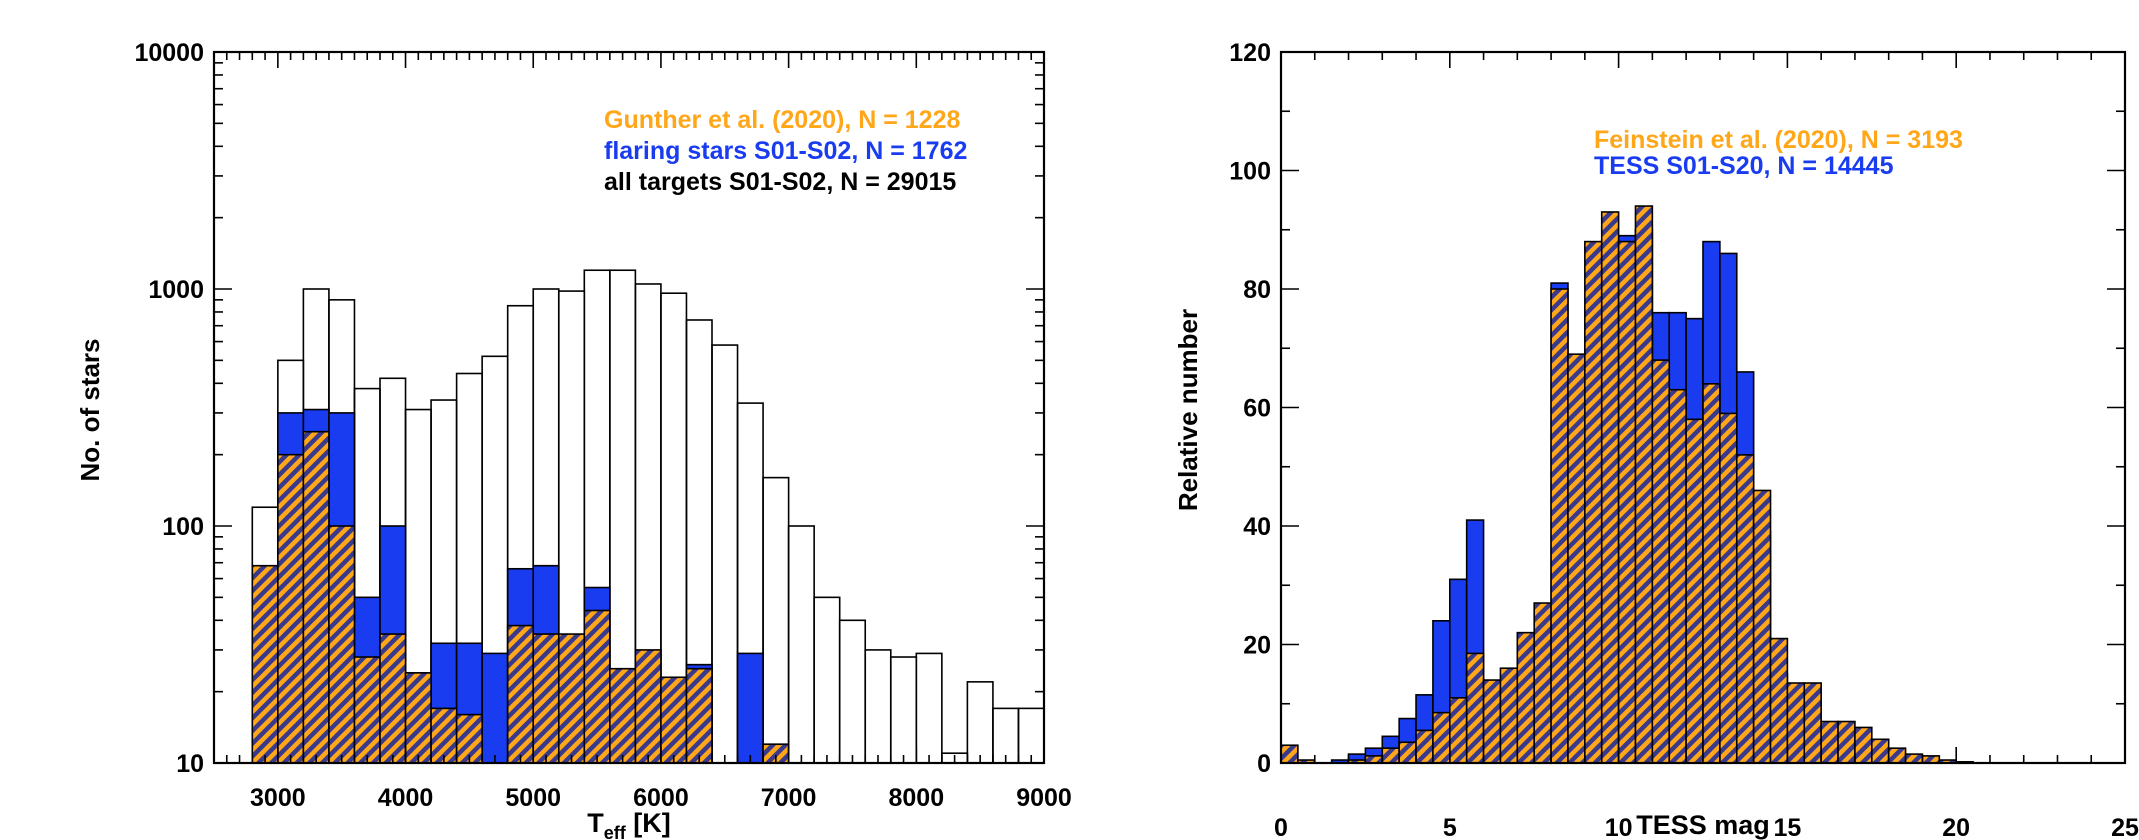 The width and height of the screenshot is (2139, 840). I want to click on y-axis-label: Relative number, so click(1188, 410).